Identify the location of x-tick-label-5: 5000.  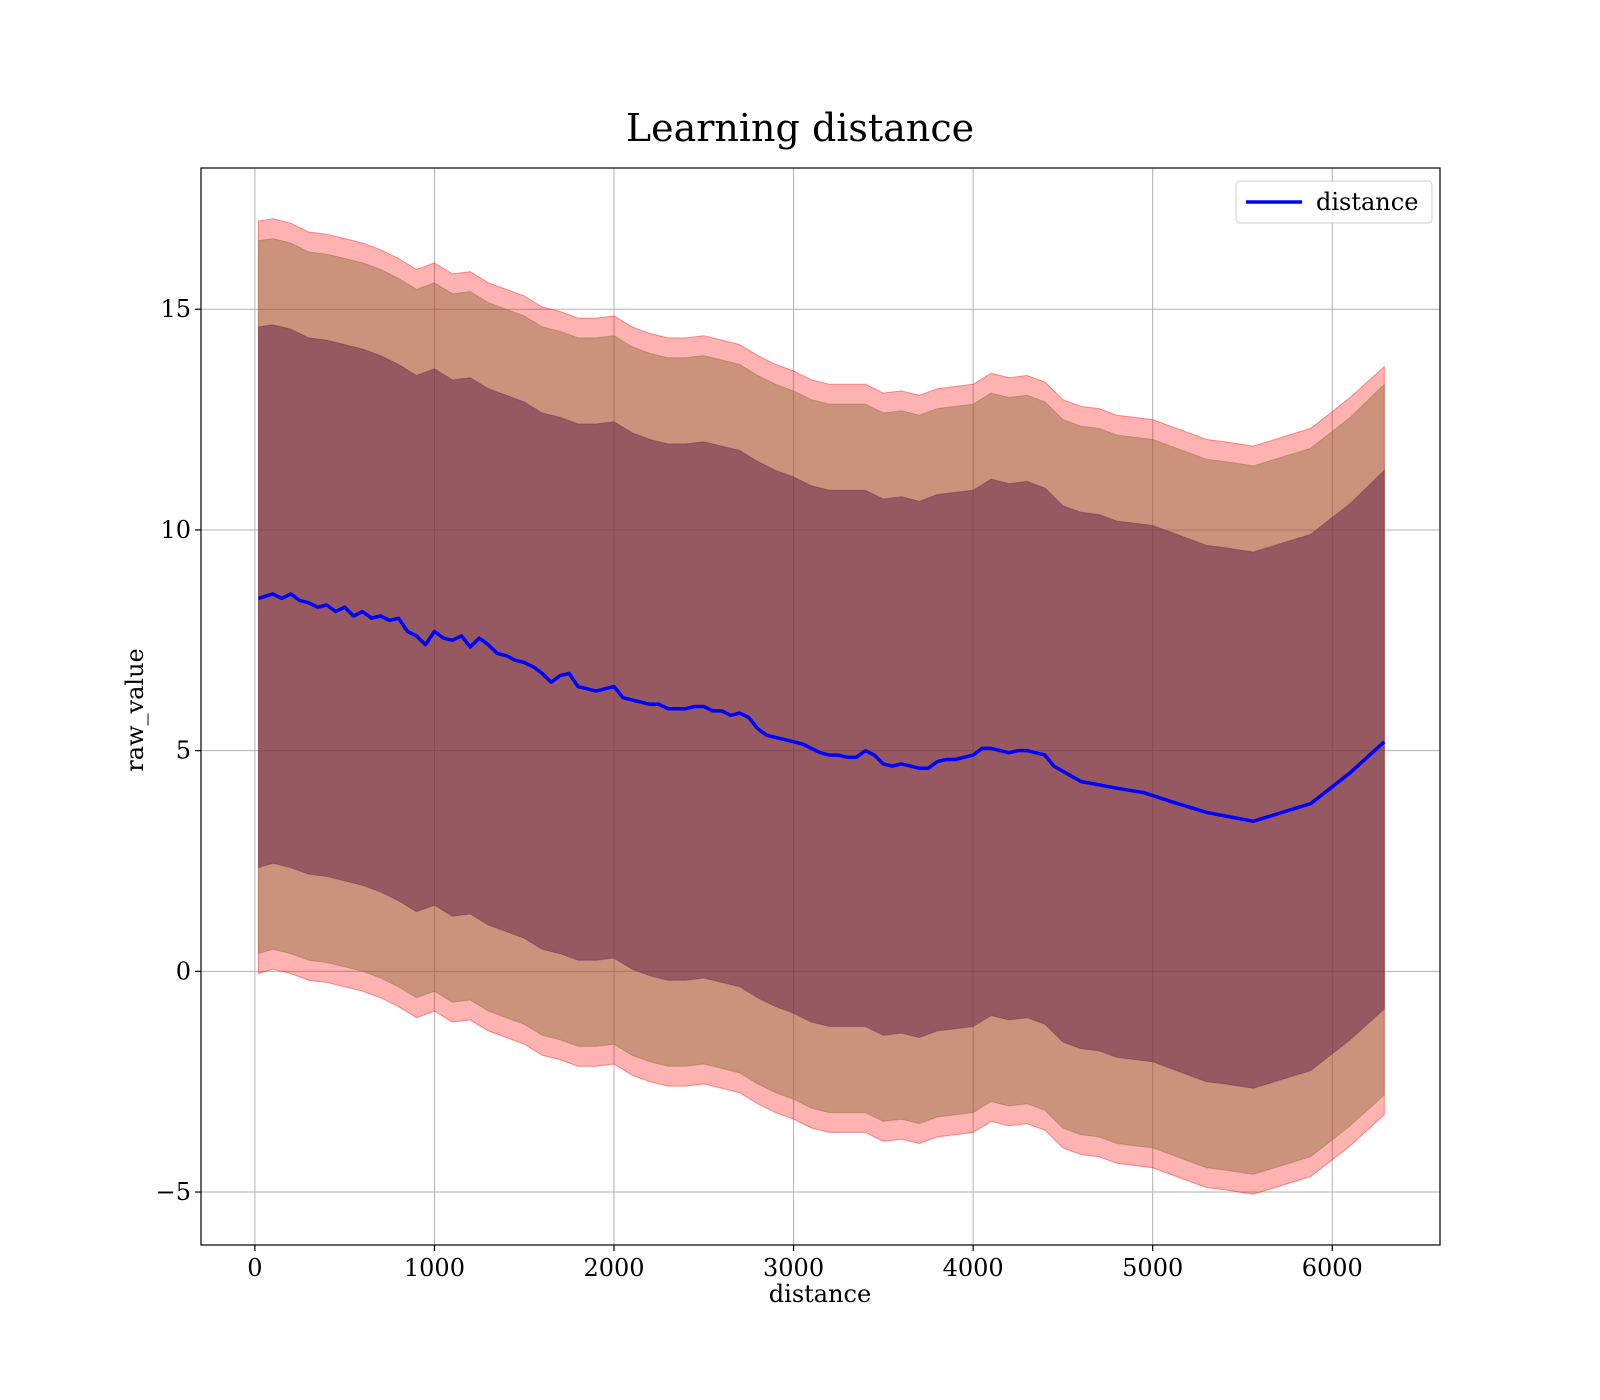
(1152, 1268).